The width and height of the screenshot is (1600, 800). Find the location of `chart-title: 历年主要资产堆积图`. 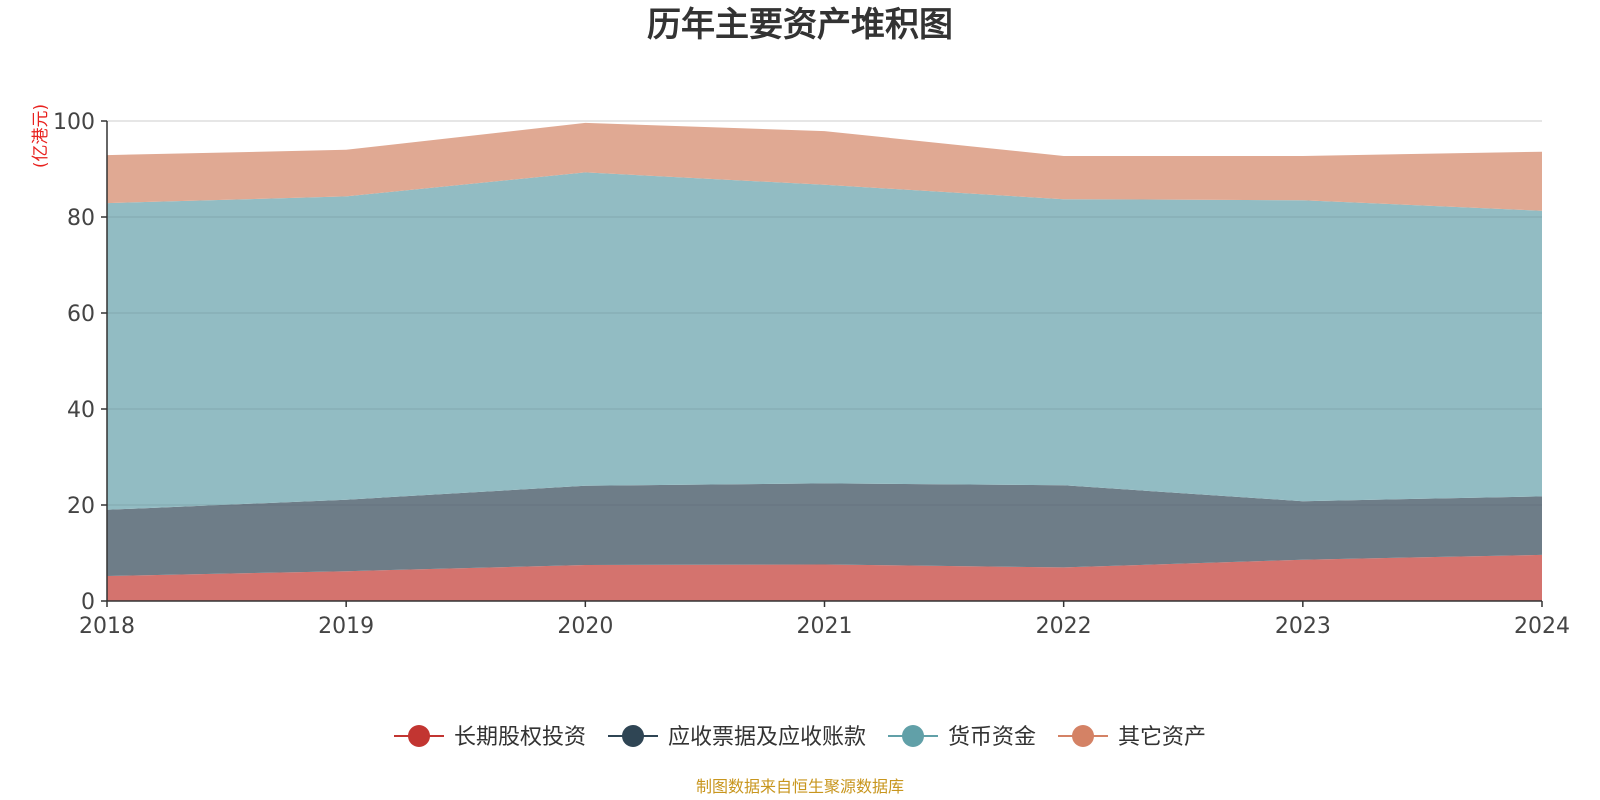

chart-title: 历年主要资产堆积图 is located at coordinates (800, 25).